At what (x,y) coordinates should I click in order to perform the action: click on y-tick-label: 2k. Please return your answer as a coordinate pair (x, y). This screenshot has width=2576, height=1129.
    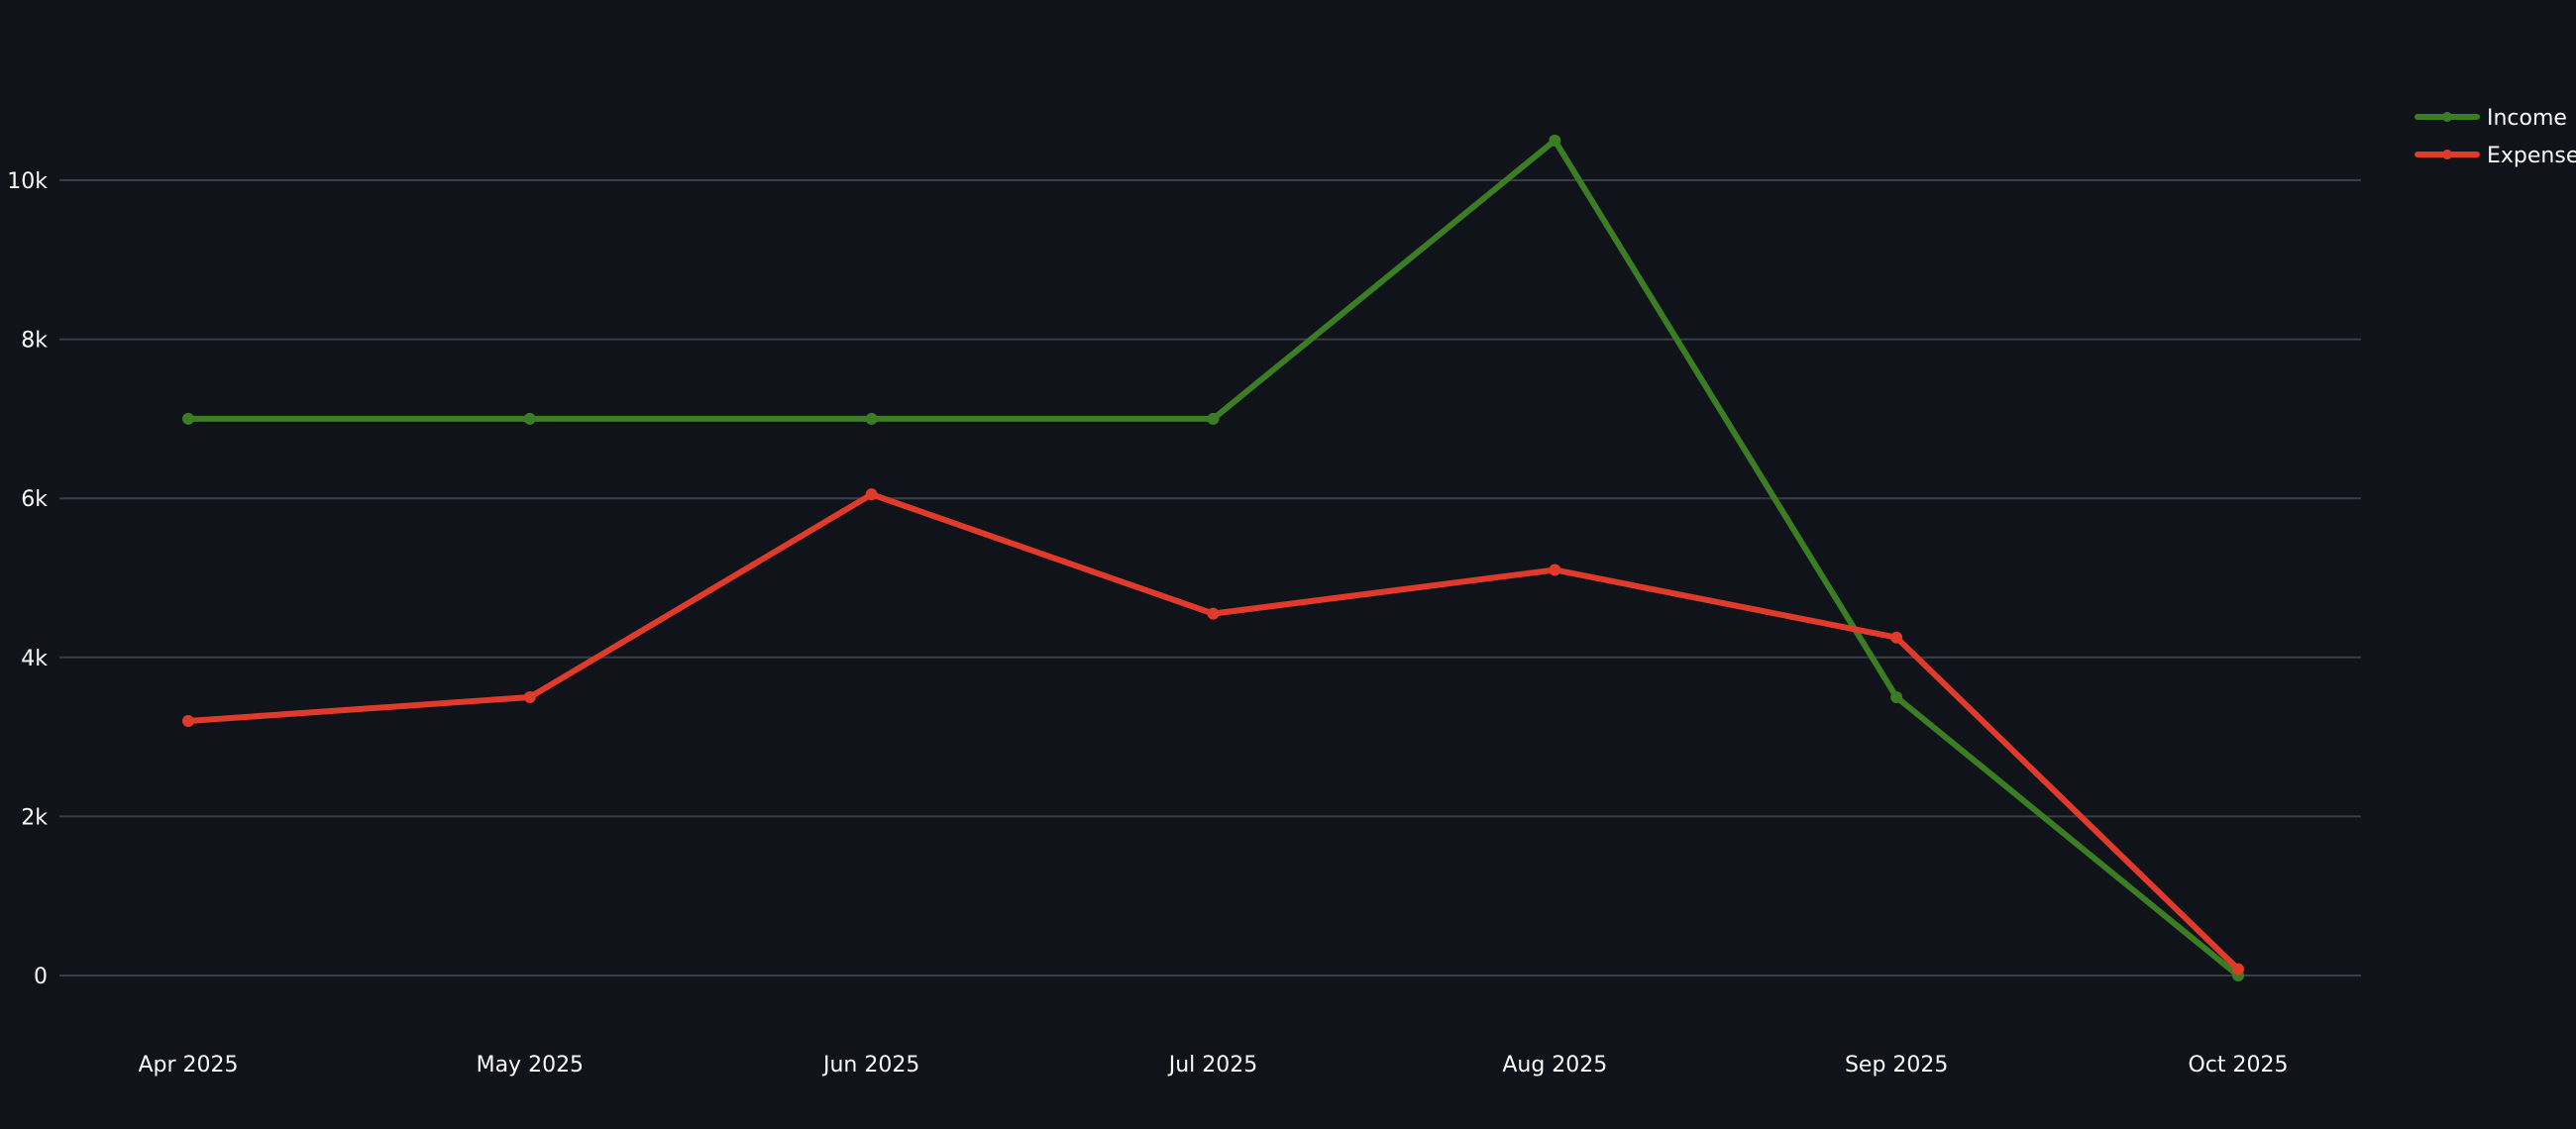
    Looking at the image, I should click on (35, 817).